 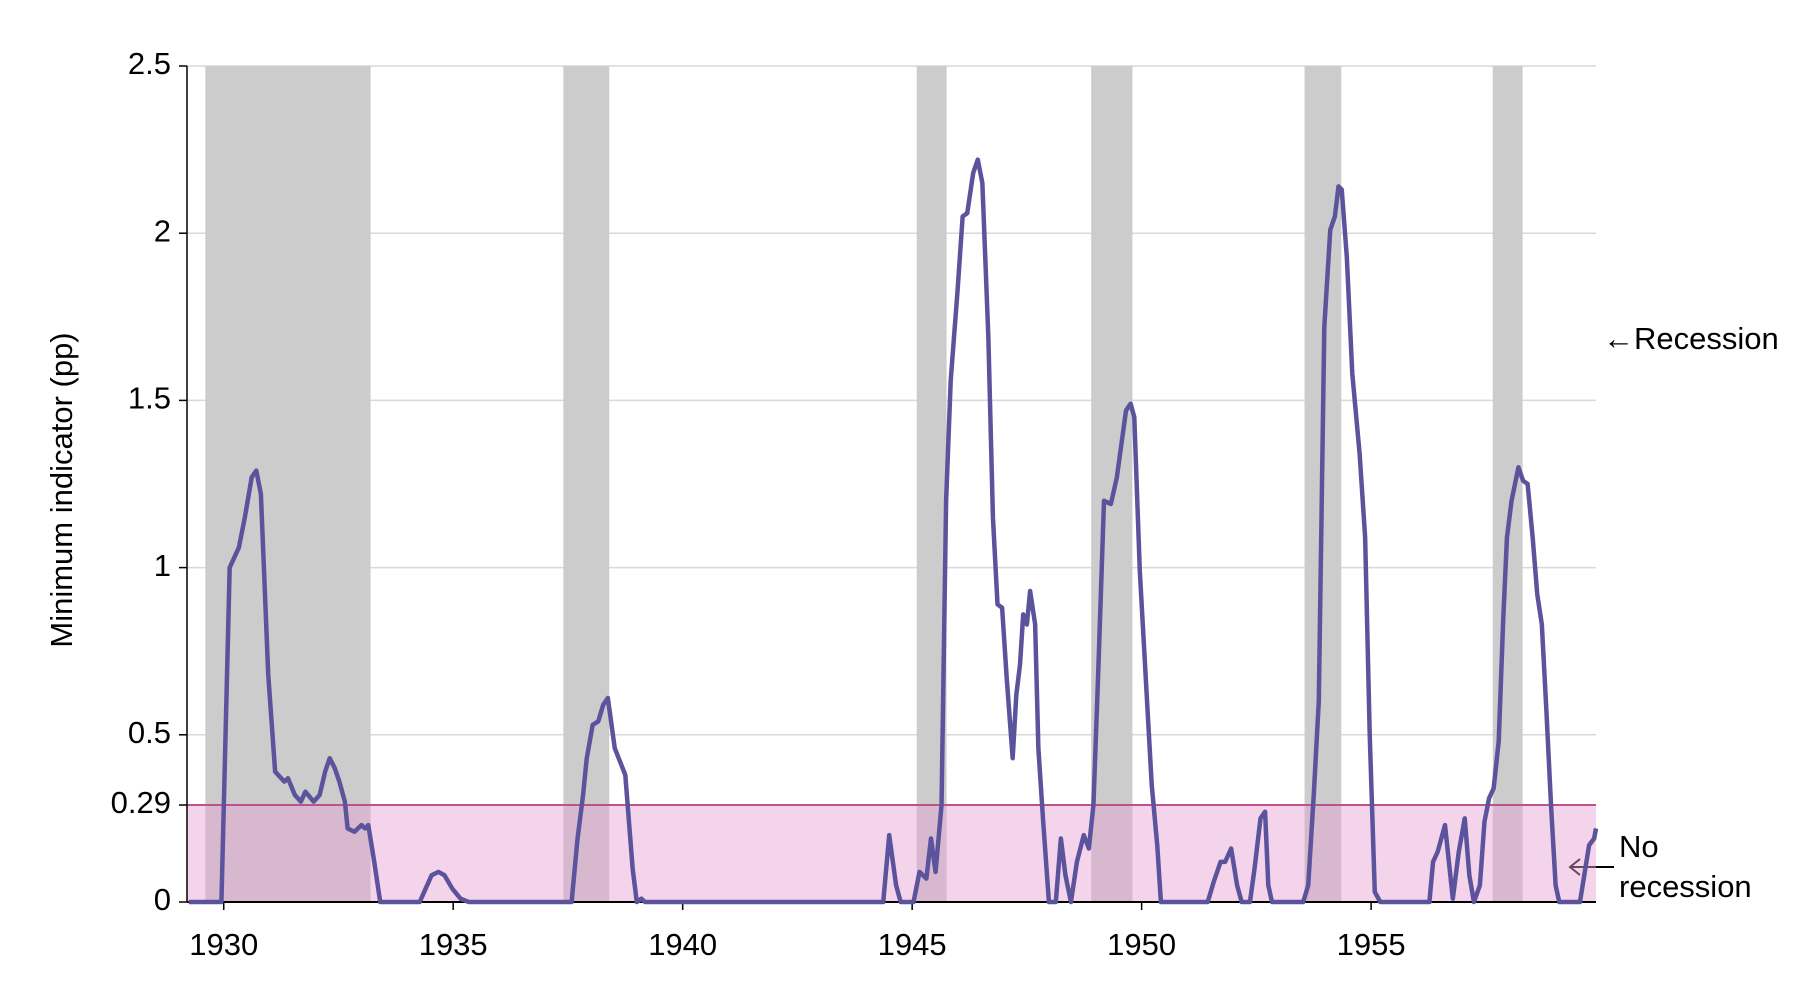 I want to click on annotation-arrow, so click(x=1591, y=867).